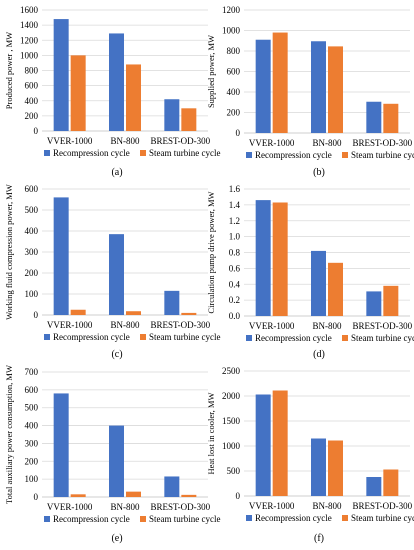 Image resolution: width=414 pixels, height=550 pixels. I want to click on y-tick-label: 1.6, so click(235, 189).